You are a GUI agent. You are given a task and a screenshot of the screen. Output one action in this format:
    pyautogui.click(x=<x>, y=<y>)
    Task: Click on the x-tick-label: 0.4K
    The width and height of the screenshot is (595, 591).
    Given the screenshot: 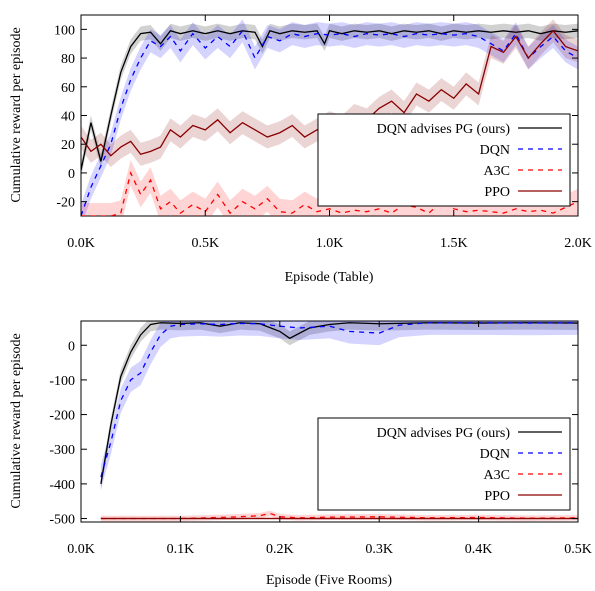 What is the action you would take?
    pyautogui.click(x=479, y=549)
    